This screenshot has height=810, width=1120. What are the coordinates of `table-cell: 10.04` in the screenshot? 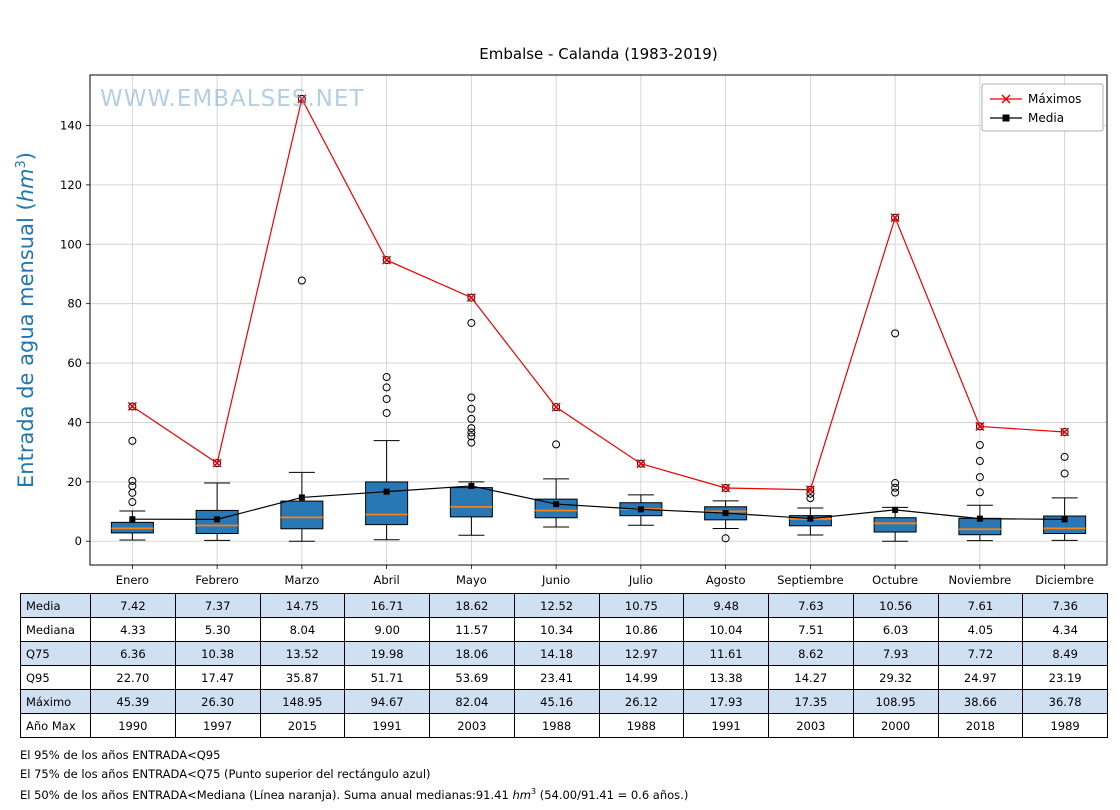 It's located at (726, 629).